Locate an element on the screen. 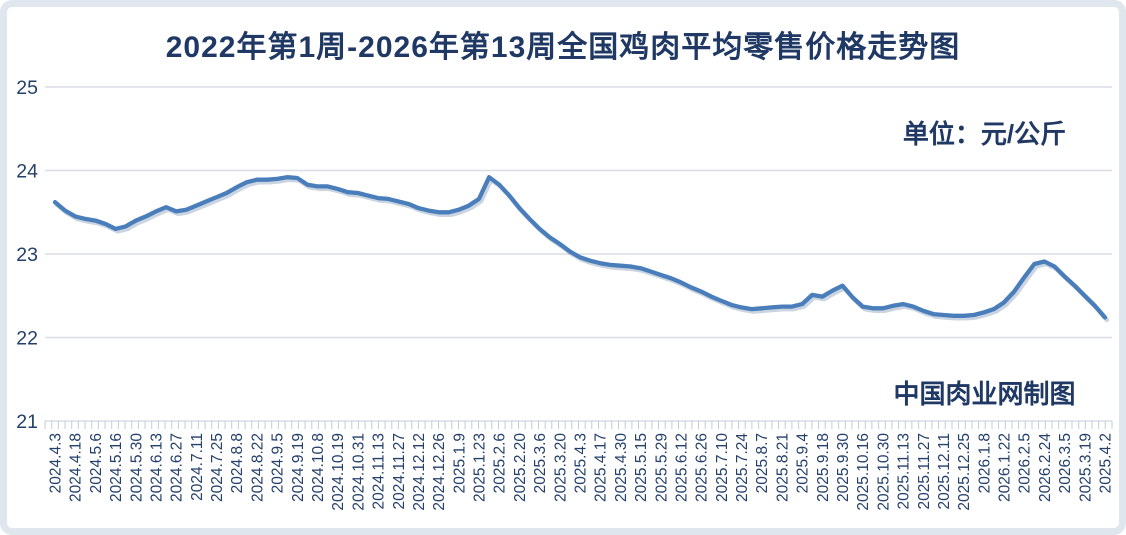 This screenshot has width=1126, height=535. x-axis-tick-label: 2024.7.11 is located at coordinates (197, 467).